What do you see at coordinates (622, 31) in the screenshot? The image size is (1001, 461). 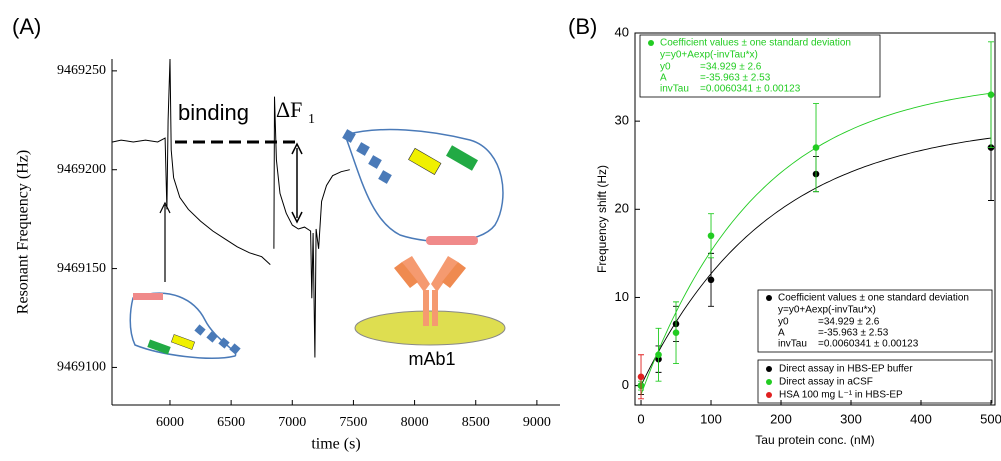 I see `y-tick-label: 40` at bounding box center [622, 31].